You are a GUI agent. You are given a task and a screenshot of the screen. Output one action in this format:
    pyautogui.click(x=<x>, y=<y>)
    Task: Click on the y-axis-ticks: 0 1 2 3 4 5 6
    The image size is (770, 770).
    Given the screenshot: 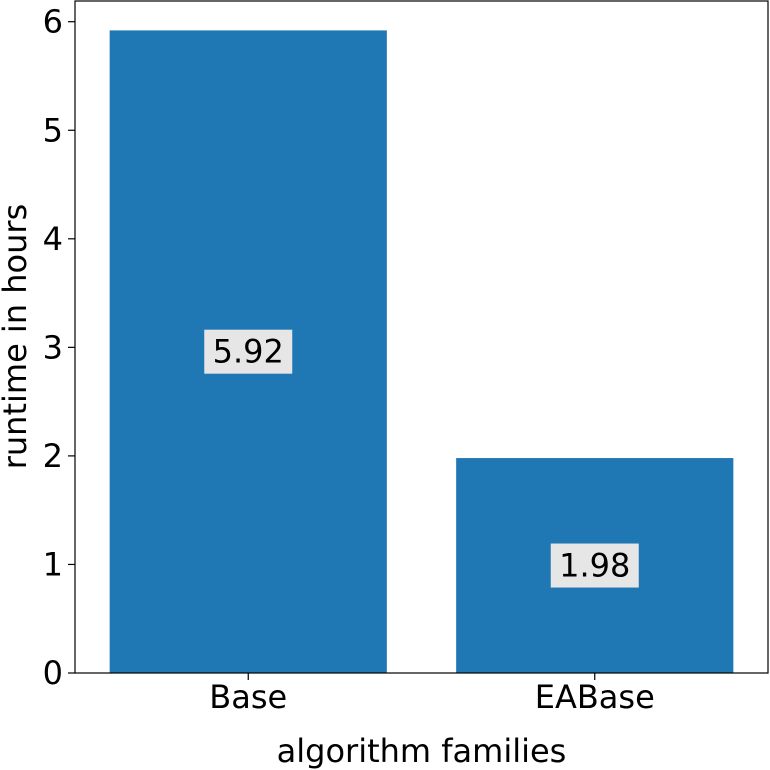 What is the action you would take?
    pyautogui.click(x=59, y=347)
    